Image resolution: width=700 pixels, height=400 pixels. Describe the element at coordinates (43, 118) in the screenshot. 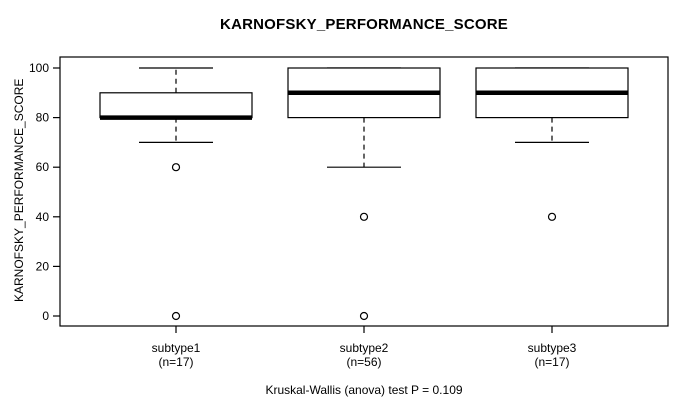

I see `y-tick-label: 80` at that location.